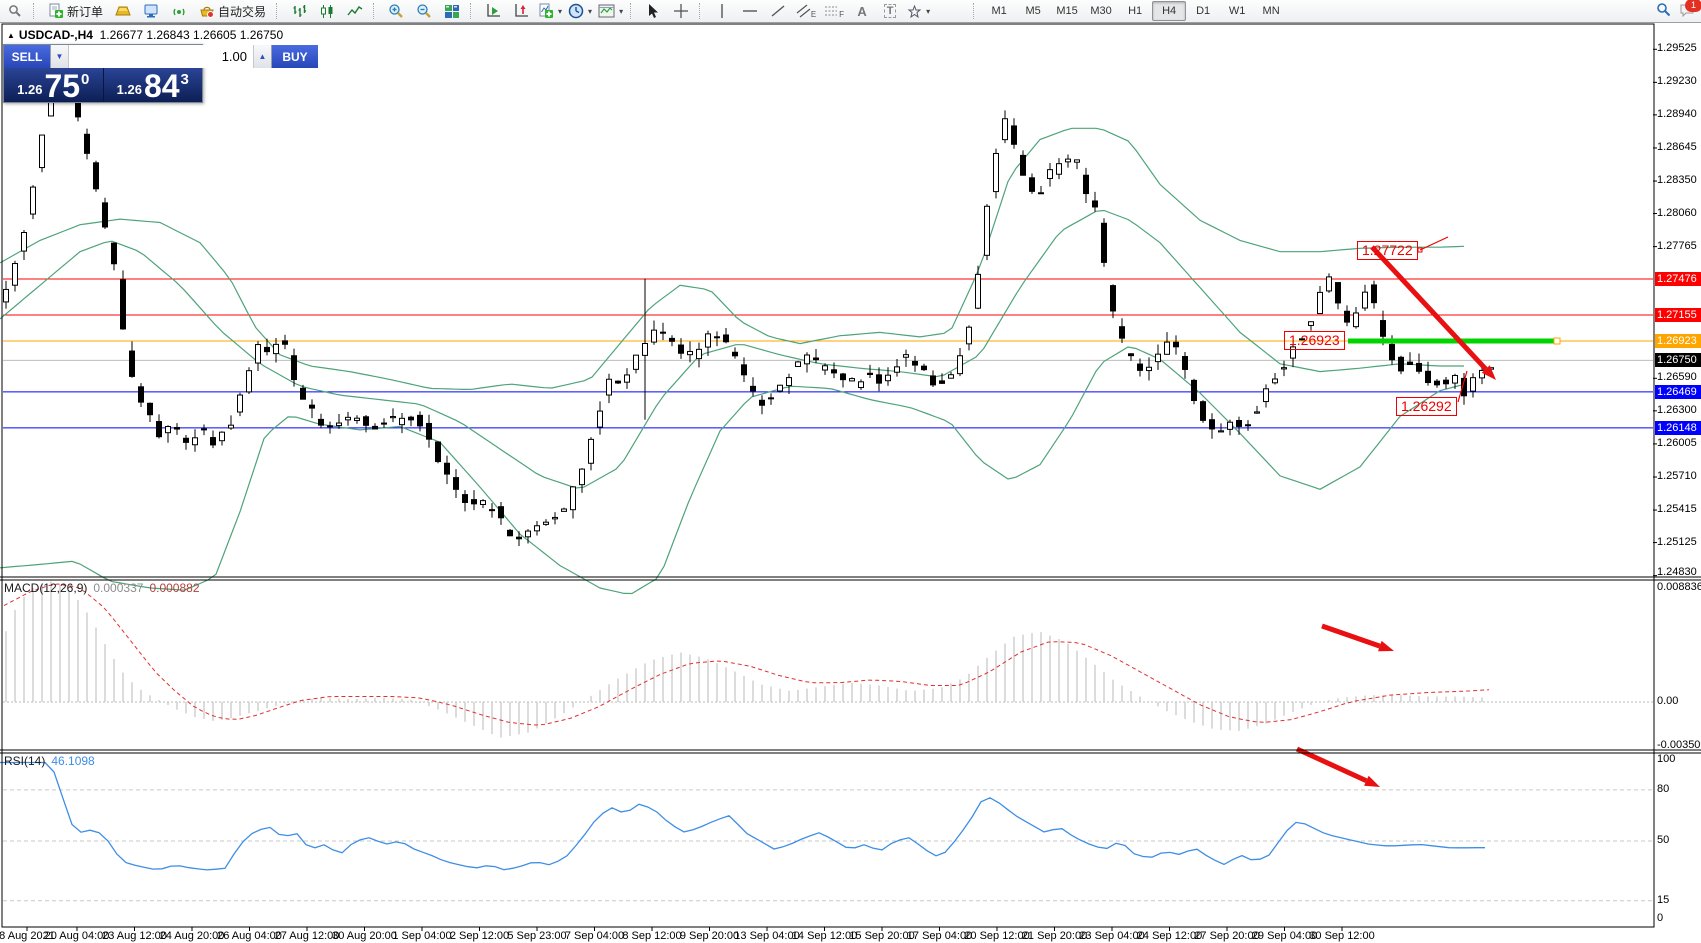 The width and height of the screenshot is (1701, 943). Describe the element at coordinates (123, 11) in the screenshot. I see `deposit-icon` at that location.